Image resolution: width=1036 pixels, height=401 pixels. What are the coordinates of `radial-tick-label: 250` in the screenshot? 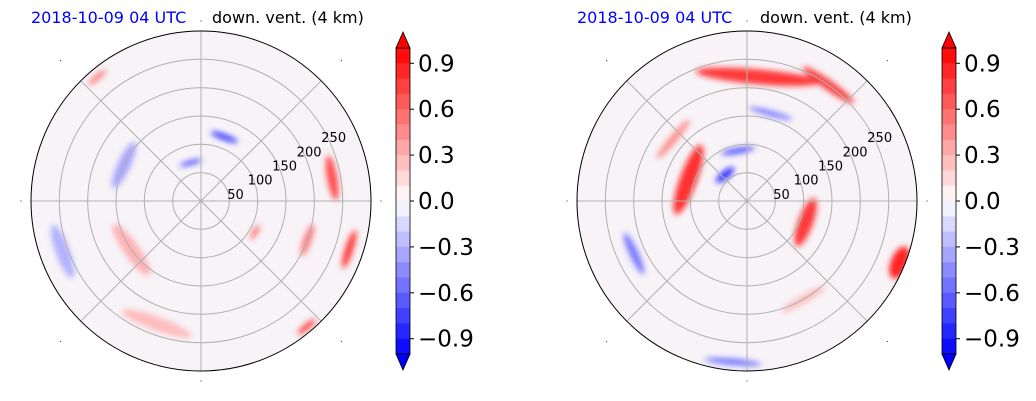 It's located at (879, 138).